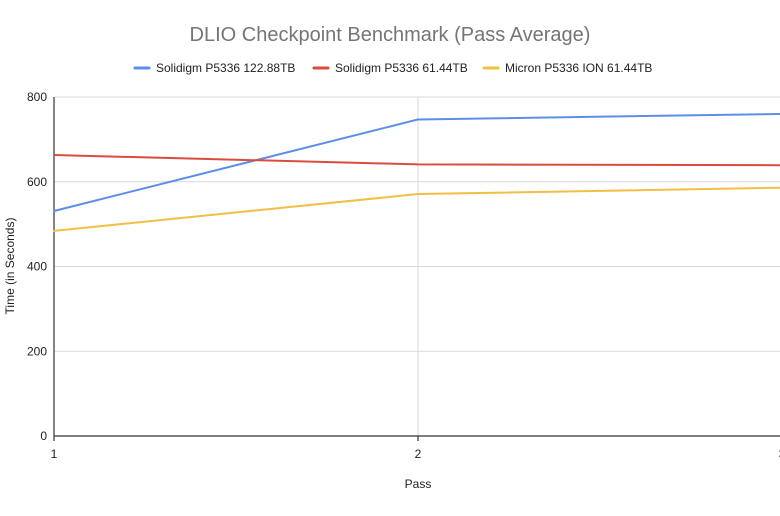 This screenshot has width=780, height=516. I want to click on legend-item: Solidigm P5336 61.44TB, so click(390, 68).